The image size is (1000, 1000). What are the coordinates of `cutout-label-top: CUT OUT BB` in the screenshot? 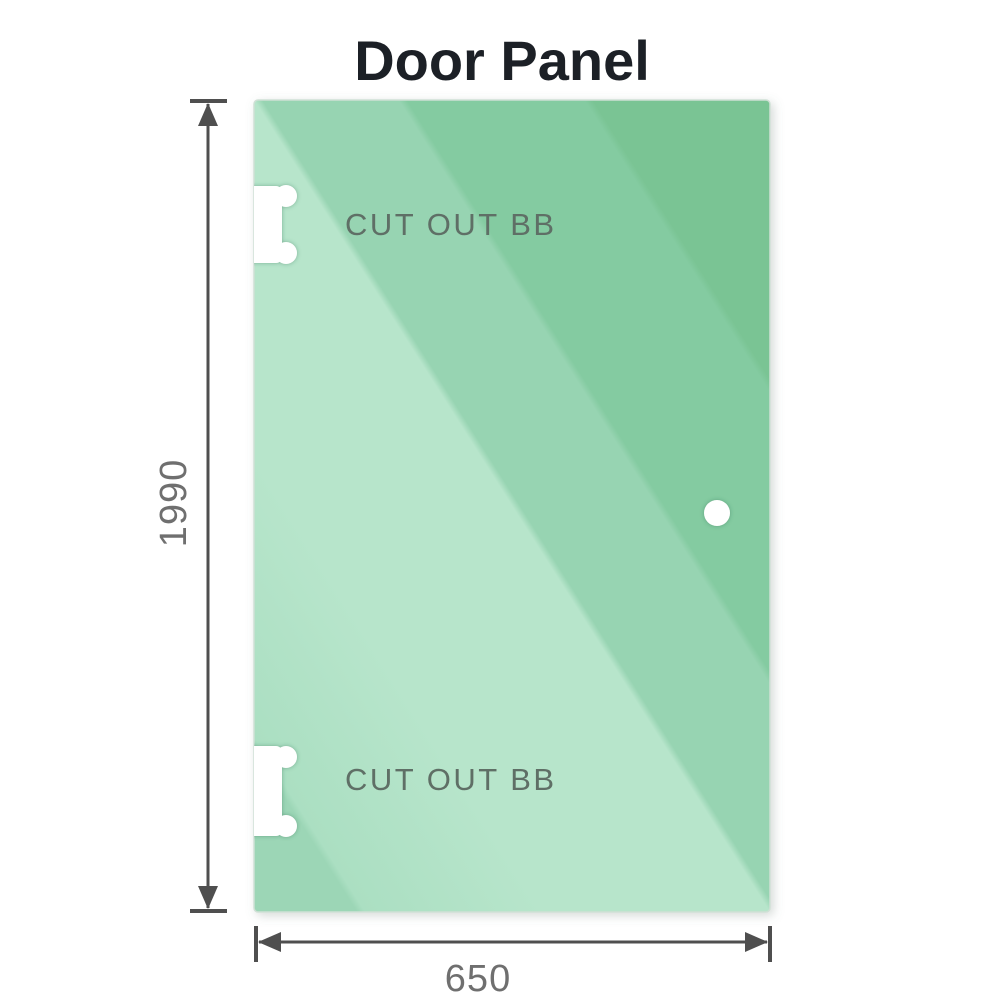 It's located at (451, 224).